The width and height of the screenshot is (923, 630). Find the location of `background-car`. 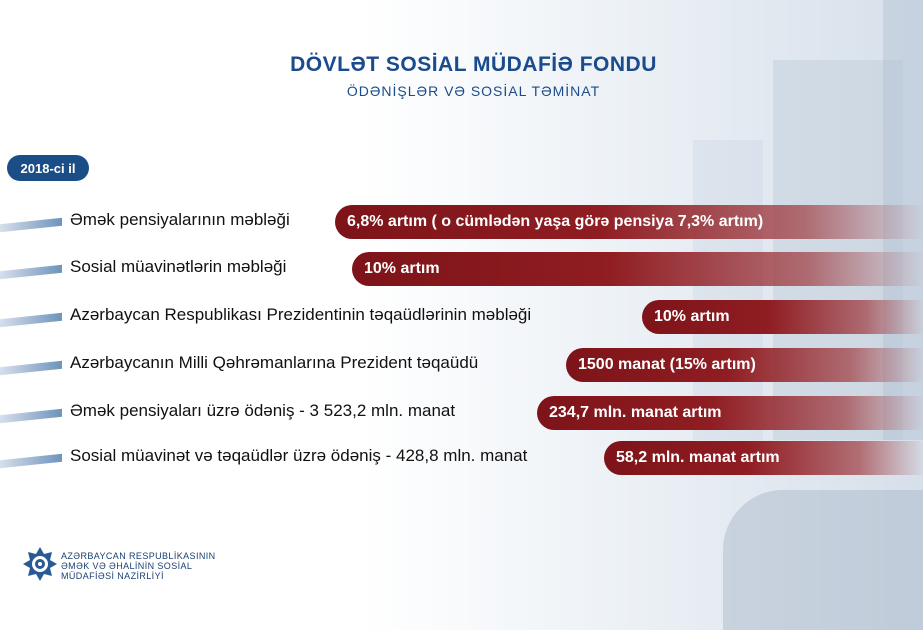

background-car is located at coordinates (823, 560).